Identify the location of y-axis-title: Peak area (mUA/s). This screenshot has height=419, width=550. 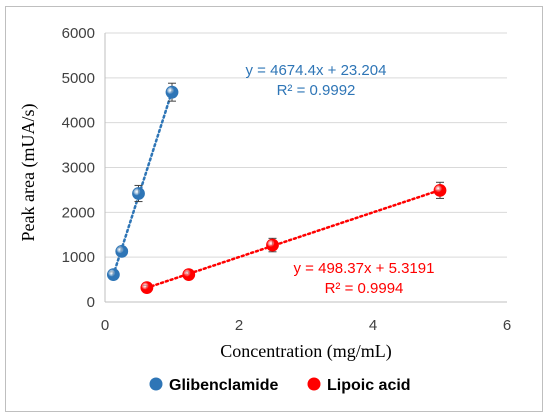
(28, 173).